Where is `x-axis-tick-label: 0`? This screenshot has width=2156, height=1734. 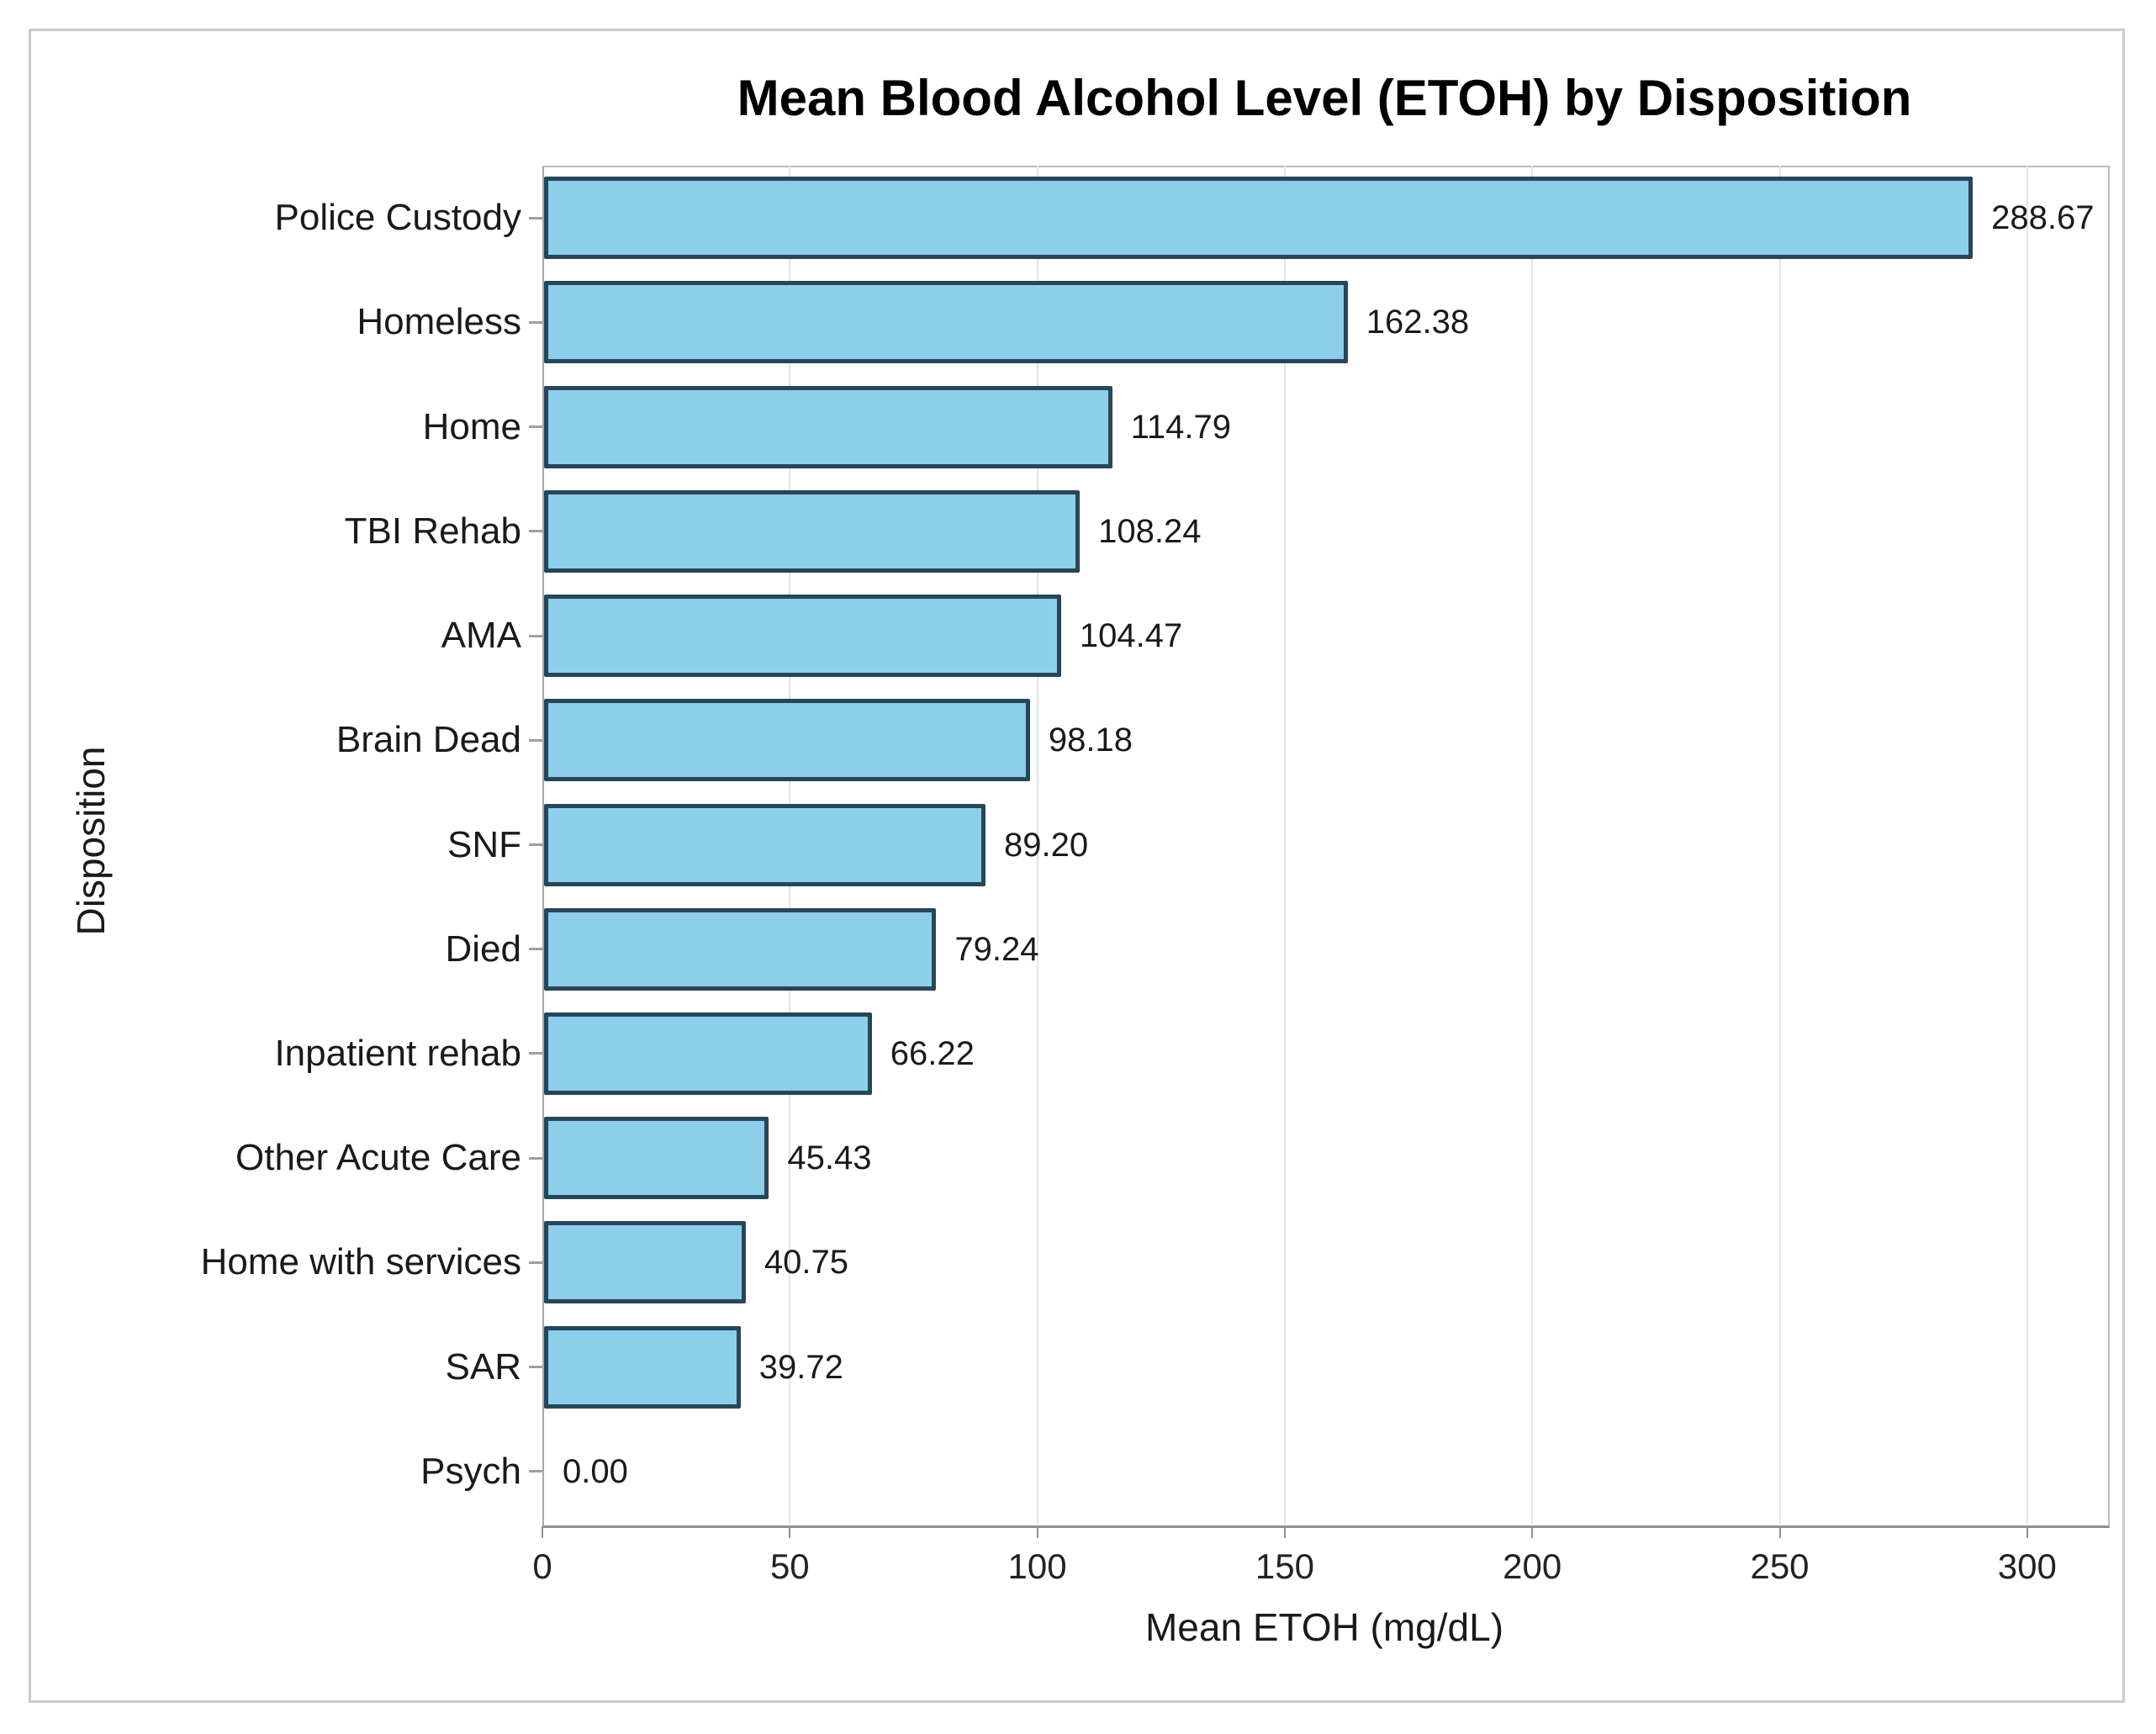 x-axis-tick-label: 0 is located at coordinates (542, 1566).